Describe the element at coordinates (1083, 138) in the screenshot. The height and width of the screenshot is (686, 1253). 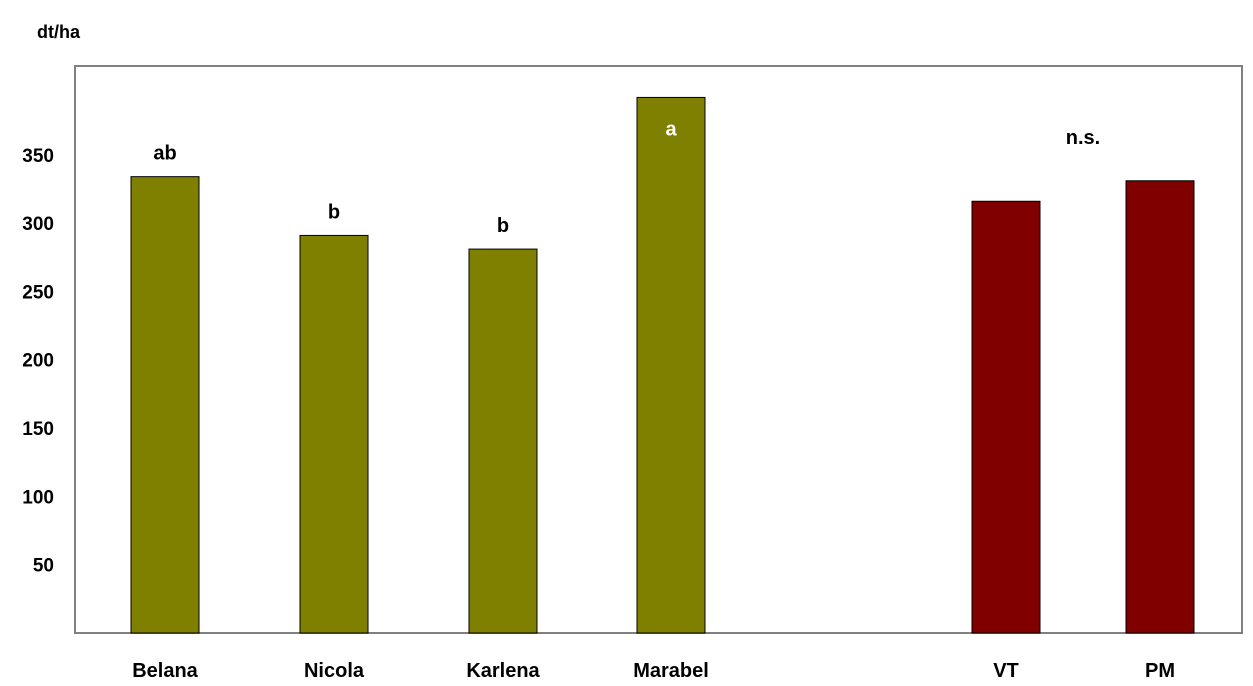
I see `group-significance-label: n.s.` at that location.